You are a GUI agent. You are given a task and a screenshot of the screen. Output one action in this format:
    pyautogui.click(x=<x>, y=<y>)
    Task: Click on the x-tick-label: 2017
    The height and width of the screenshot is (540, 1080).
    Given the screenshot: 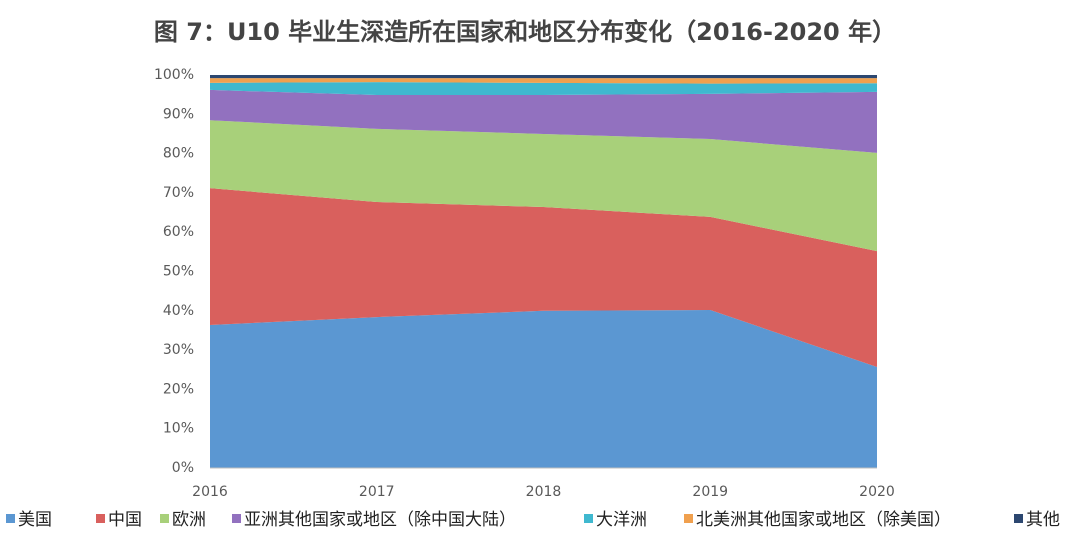 What is the action you would take?
    pyautogui.click(x=377, y=492)
    